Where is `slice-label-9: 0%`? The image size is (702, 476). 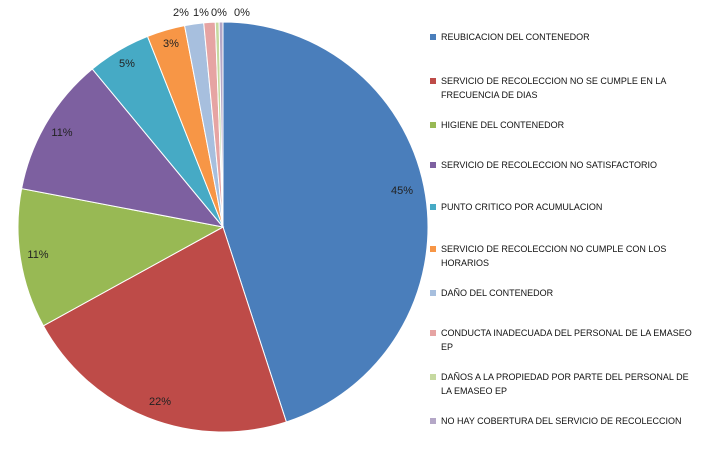 slice-label-9: 0% is located at coordinates (219, 13).